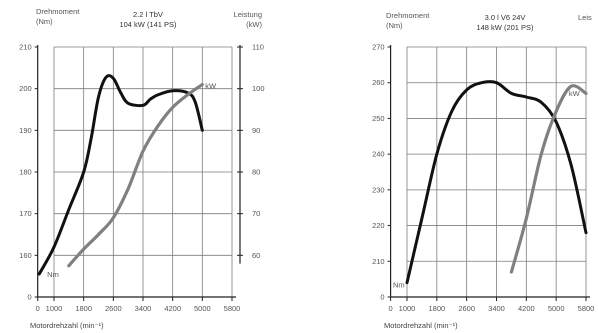  What do you see at coordinates (148, 14) in the screenshot?
I see `chart-title-line1: 2.2 l TbV` at bounding box center [148, 14].